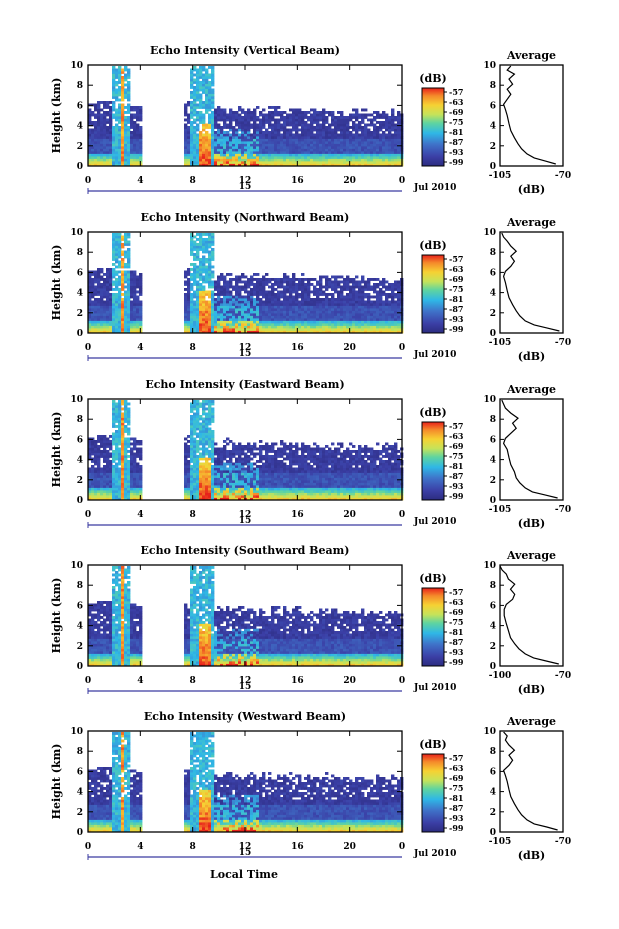  Describe the element at coordinates (531, 689) in the screenshot. I see `average-x-label: (dB)` at that location.